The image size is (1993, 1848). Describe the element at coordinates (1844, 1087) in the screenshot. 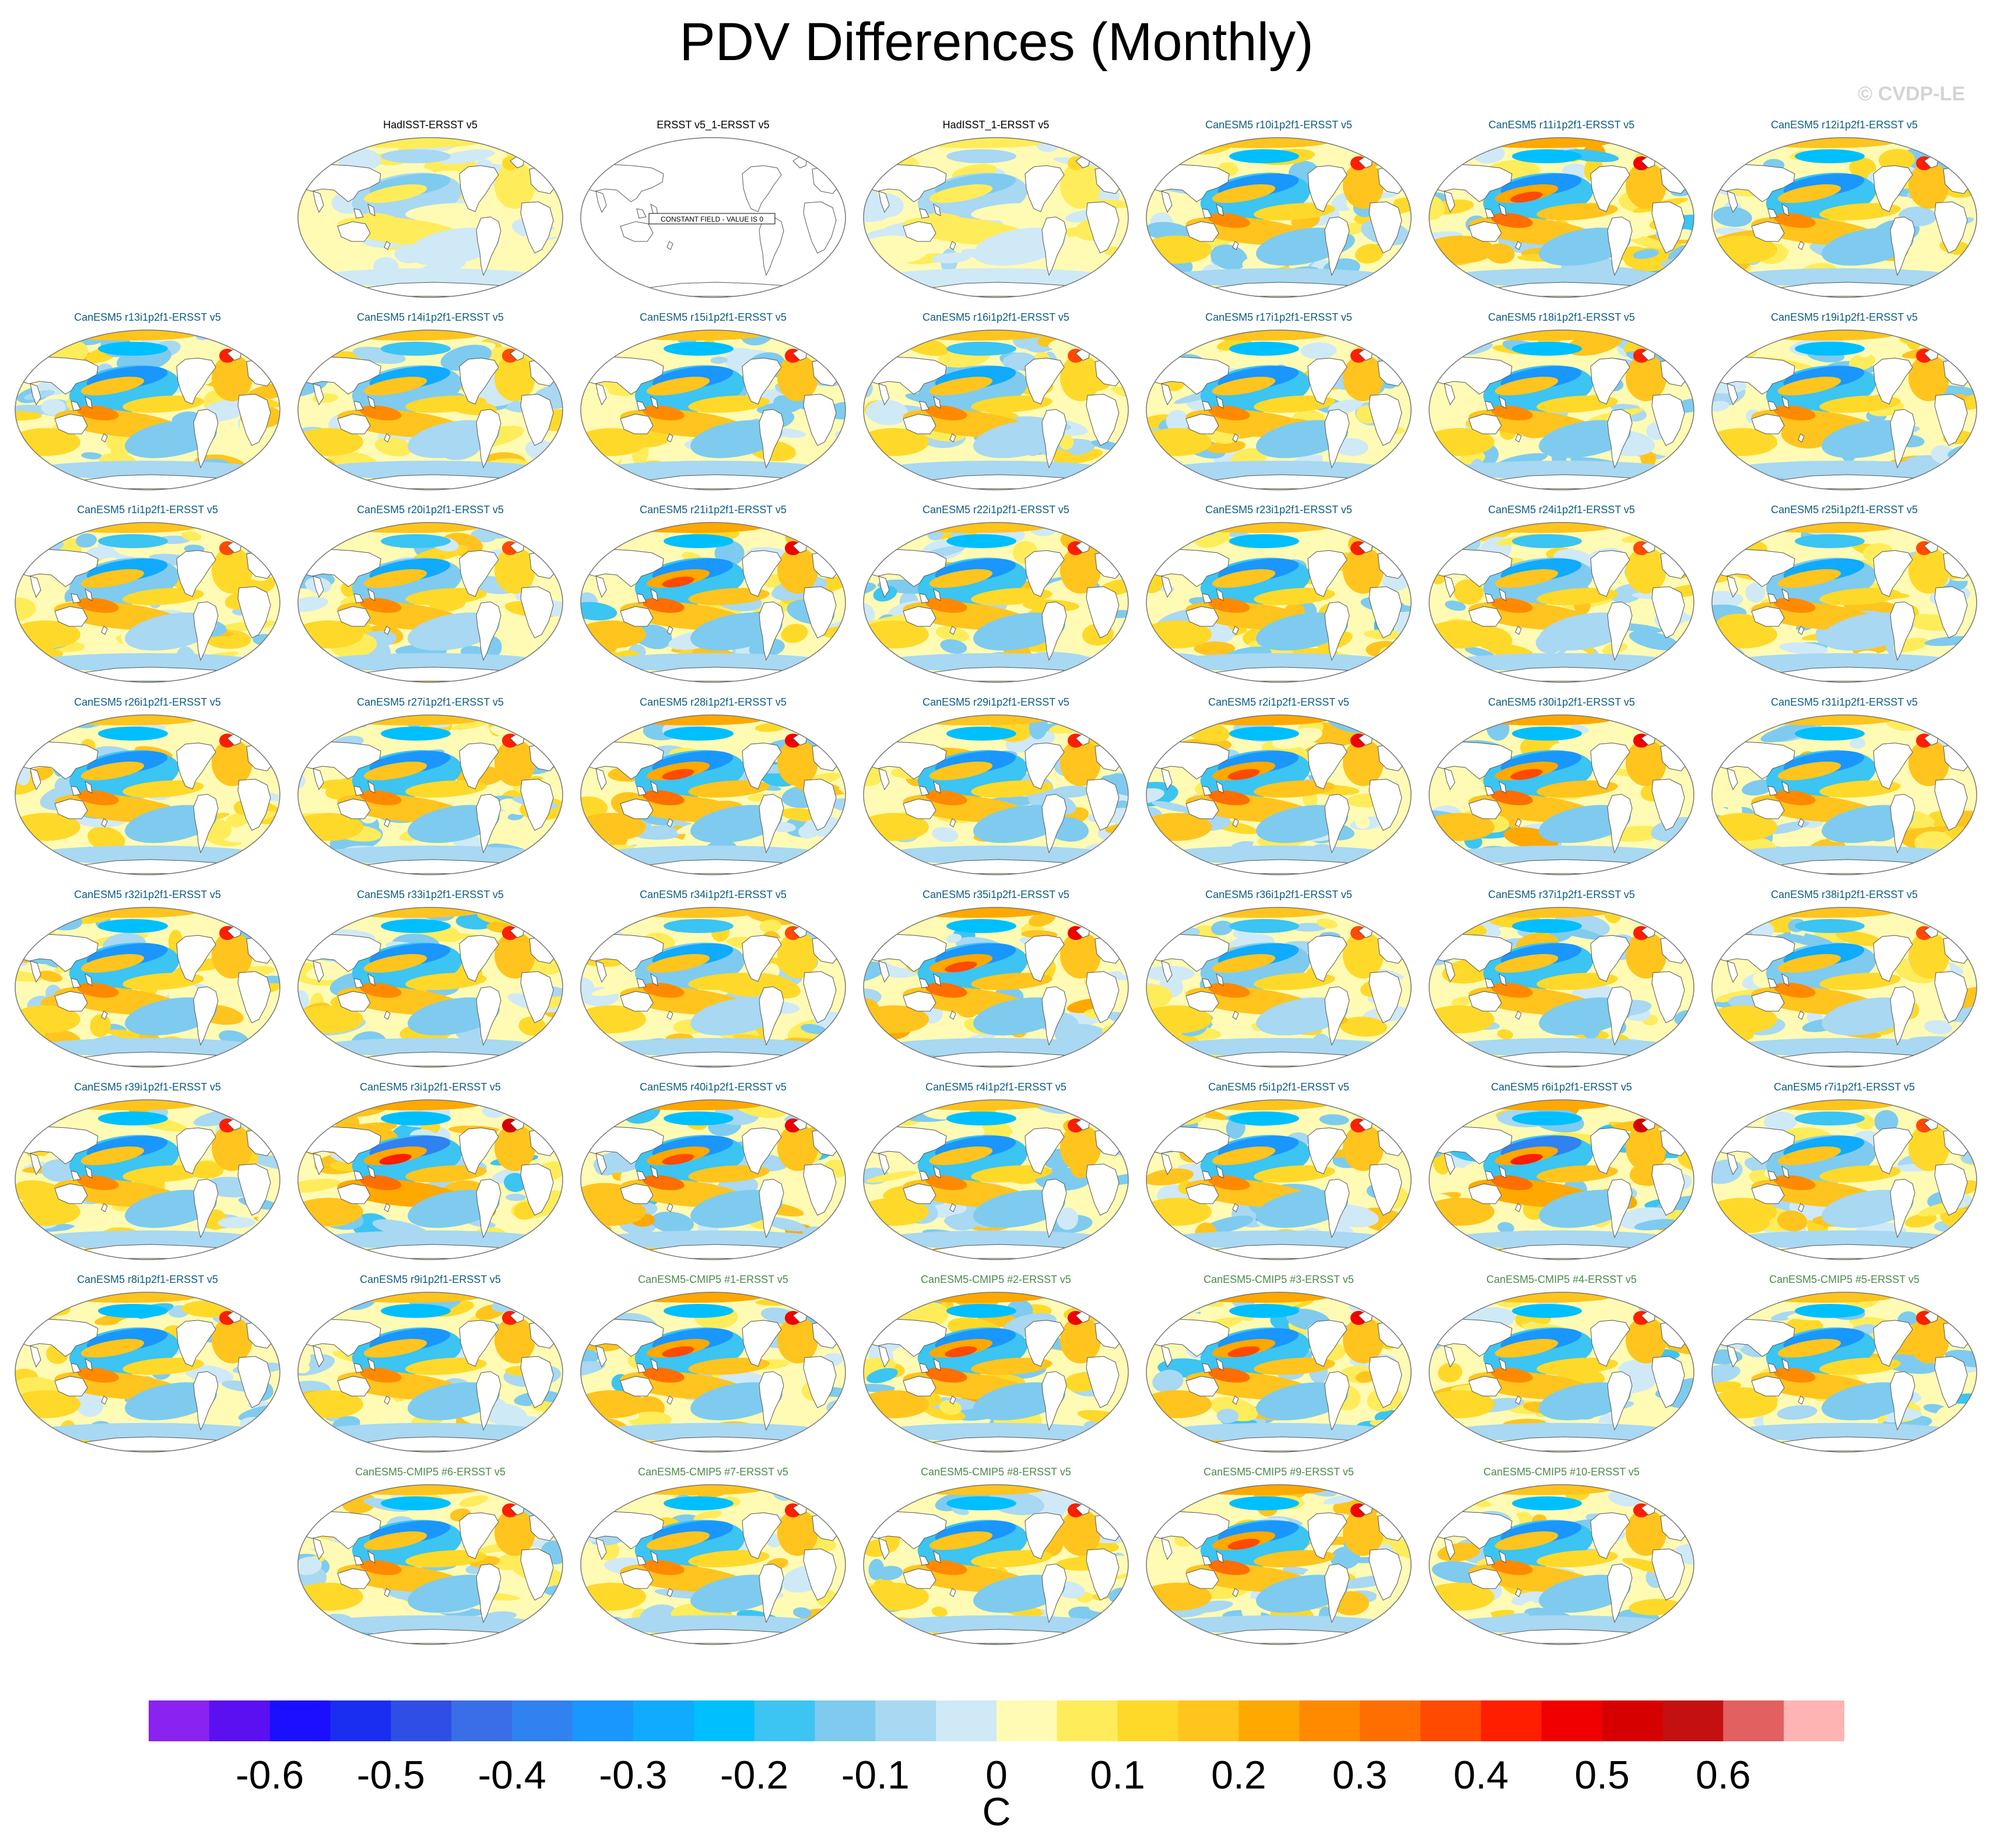

I see `panel-title: CanESM5 r7i1p2f1-ERSST v5` at that location.